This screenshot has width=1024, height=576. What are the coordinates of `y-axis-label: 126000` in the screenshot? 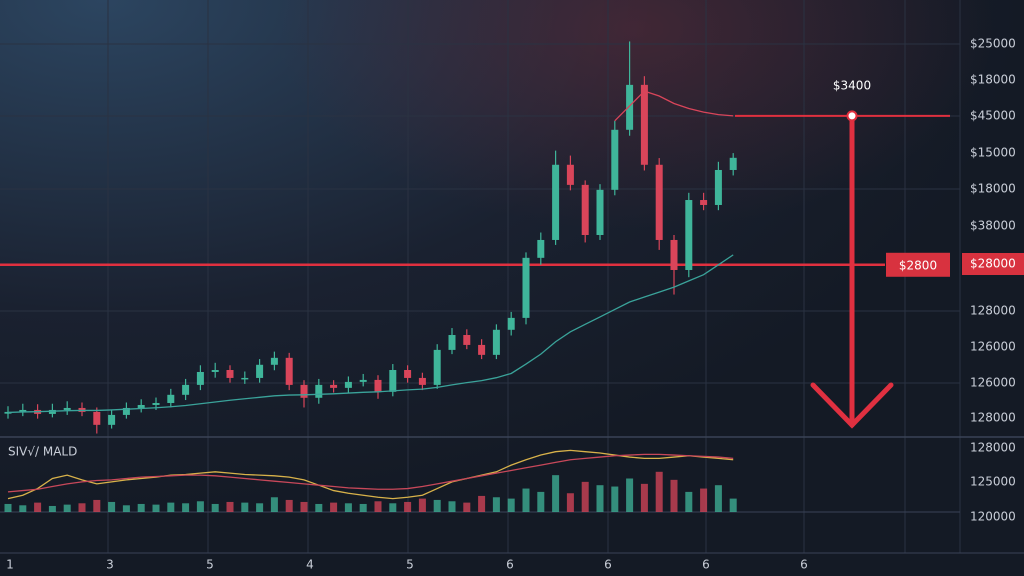 It's located at (993, 383).